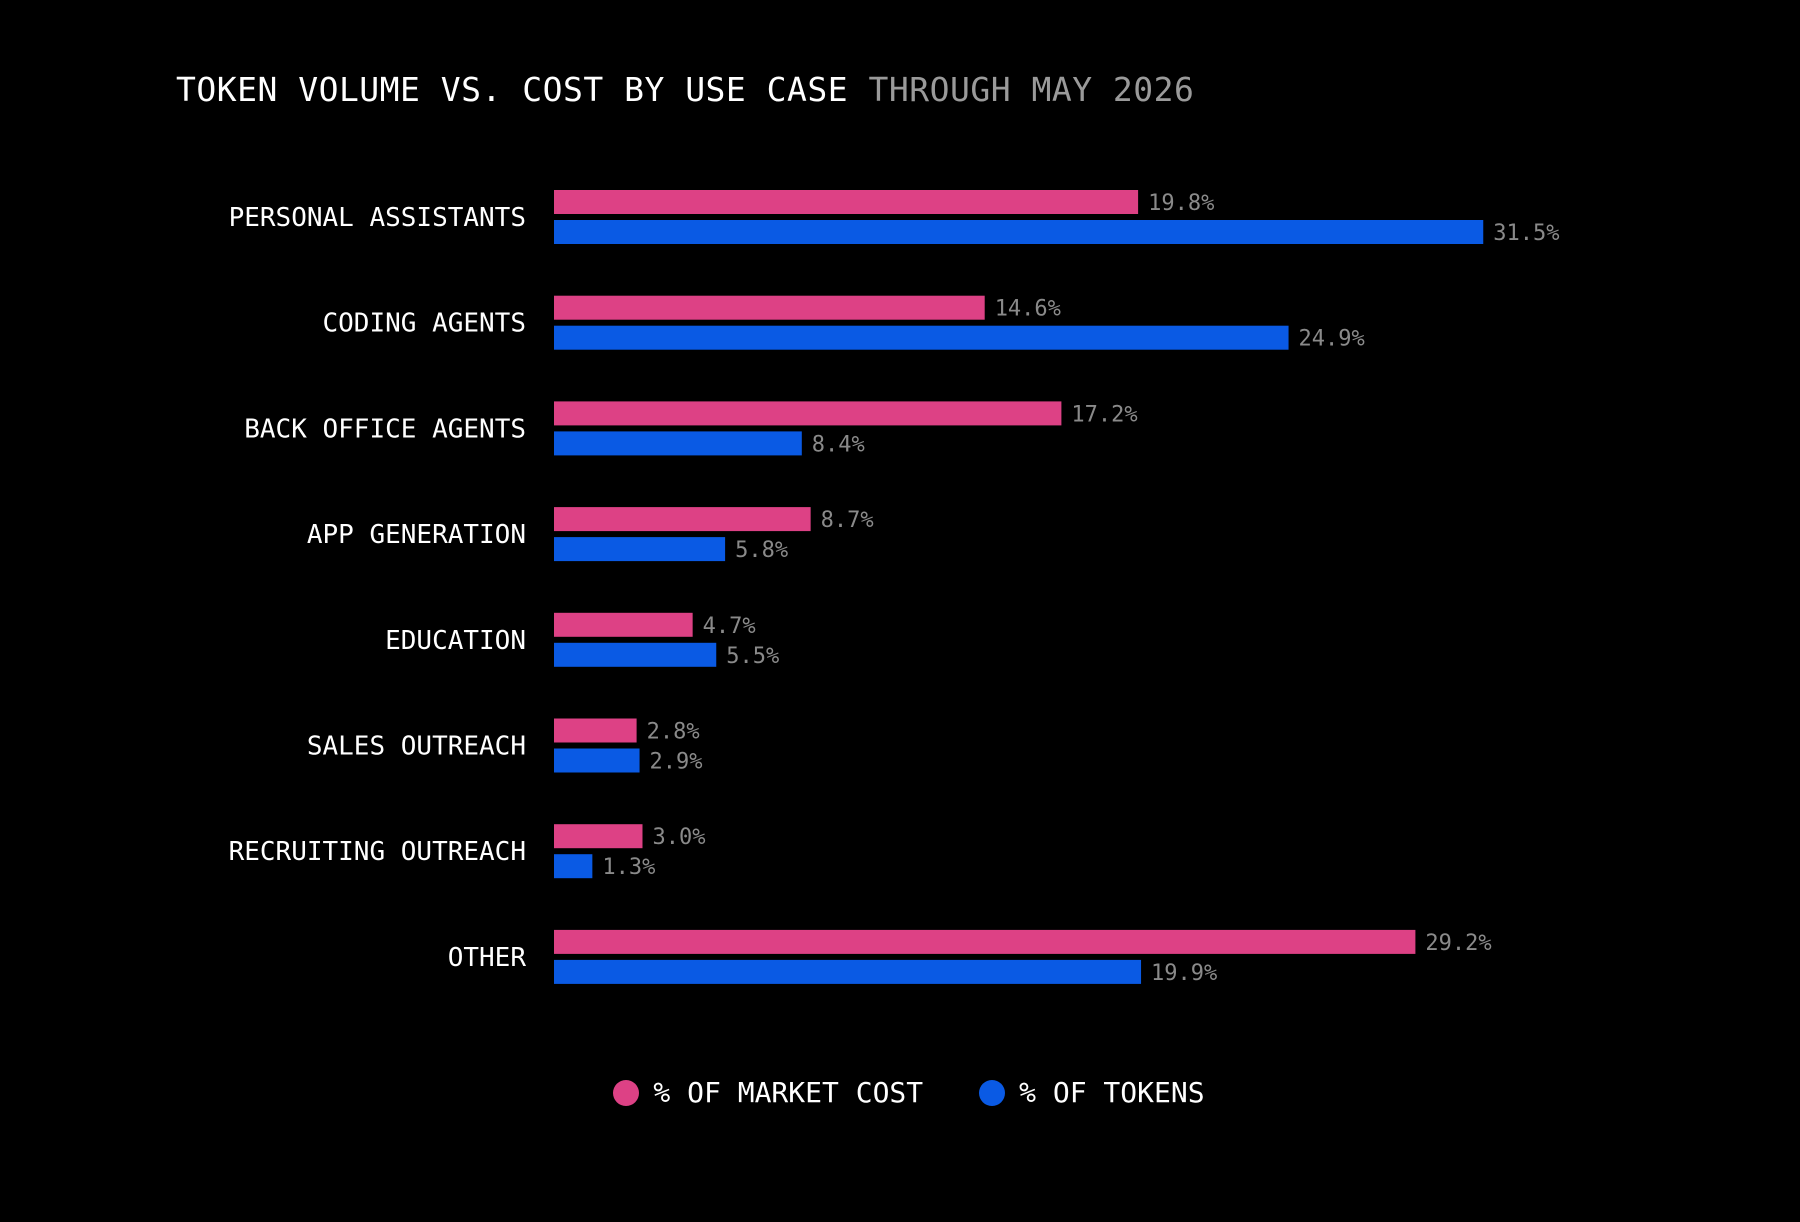 The height and width of the screenshot is (1222, 1800). I want to click on legend-label-market-cost: % OF MARKET COST, so click(788, 1092).